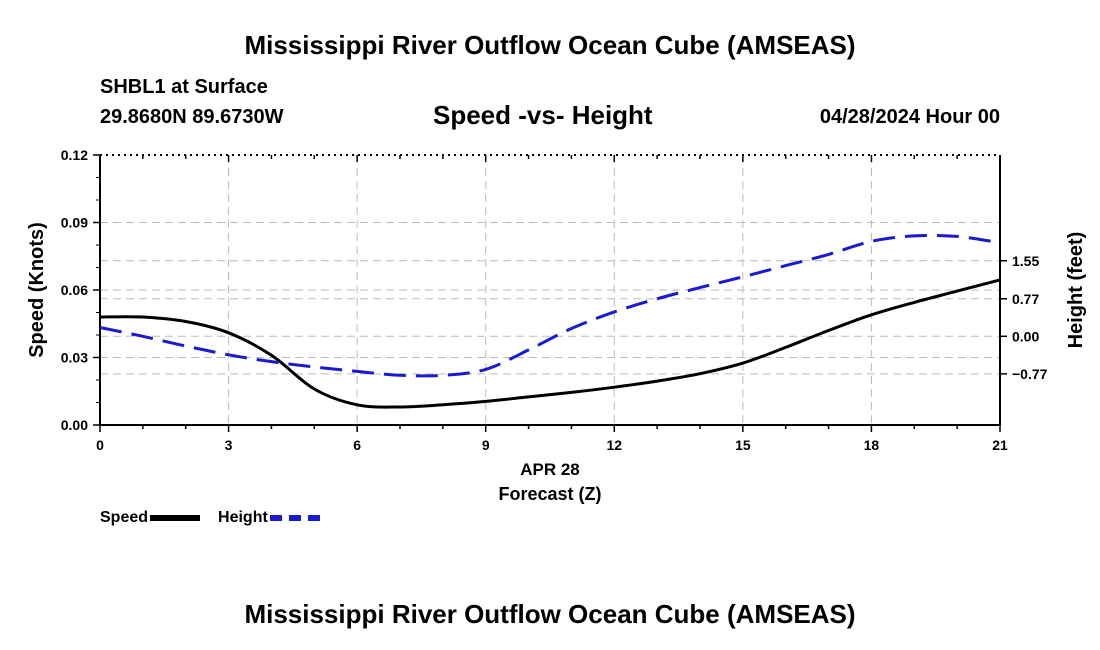 Image resolution: width=1100 pixels, height=650 pixels. I want to click on x-tick-label: 9, so click(486, 445).